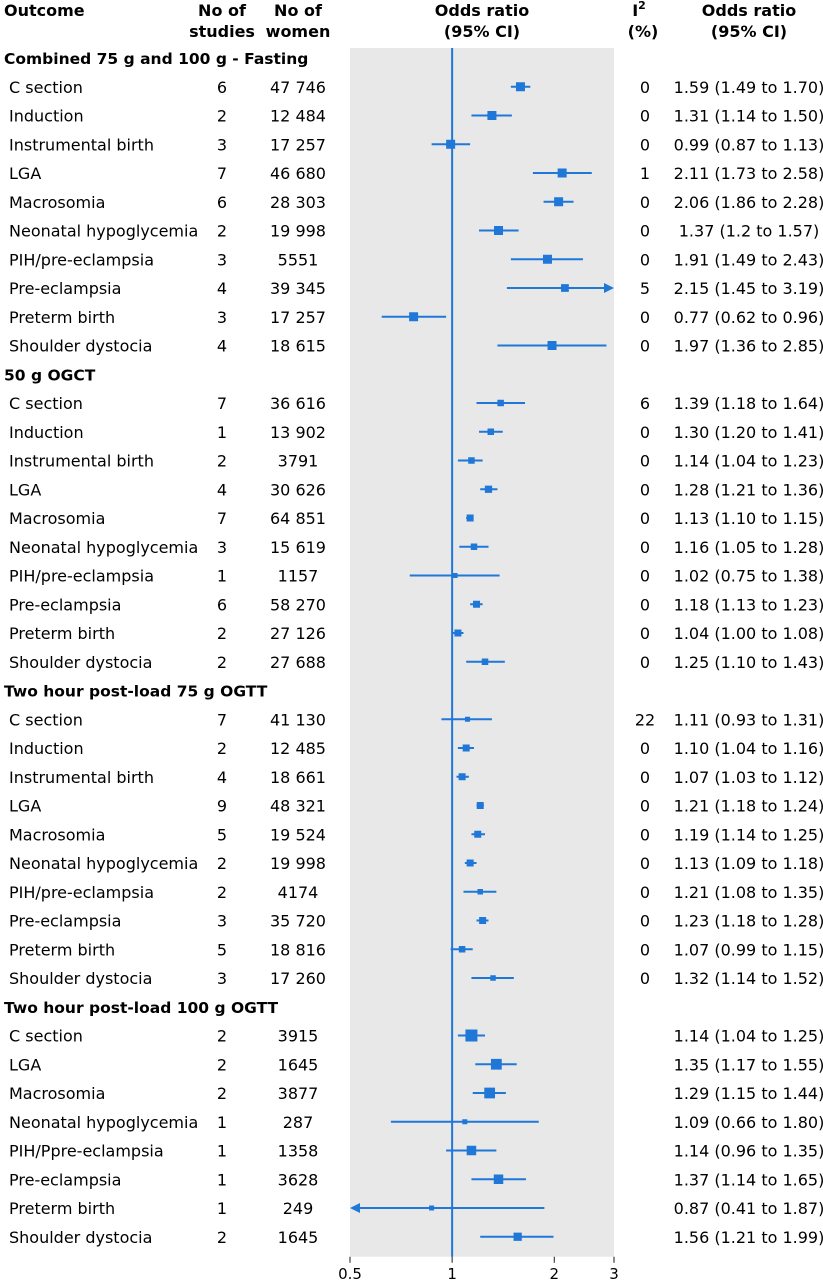 This screenshot has width=823, height=1280. Describe the element at coordinates (298, 1036) in the screenshot. I see `row-women: 3915` at that location.